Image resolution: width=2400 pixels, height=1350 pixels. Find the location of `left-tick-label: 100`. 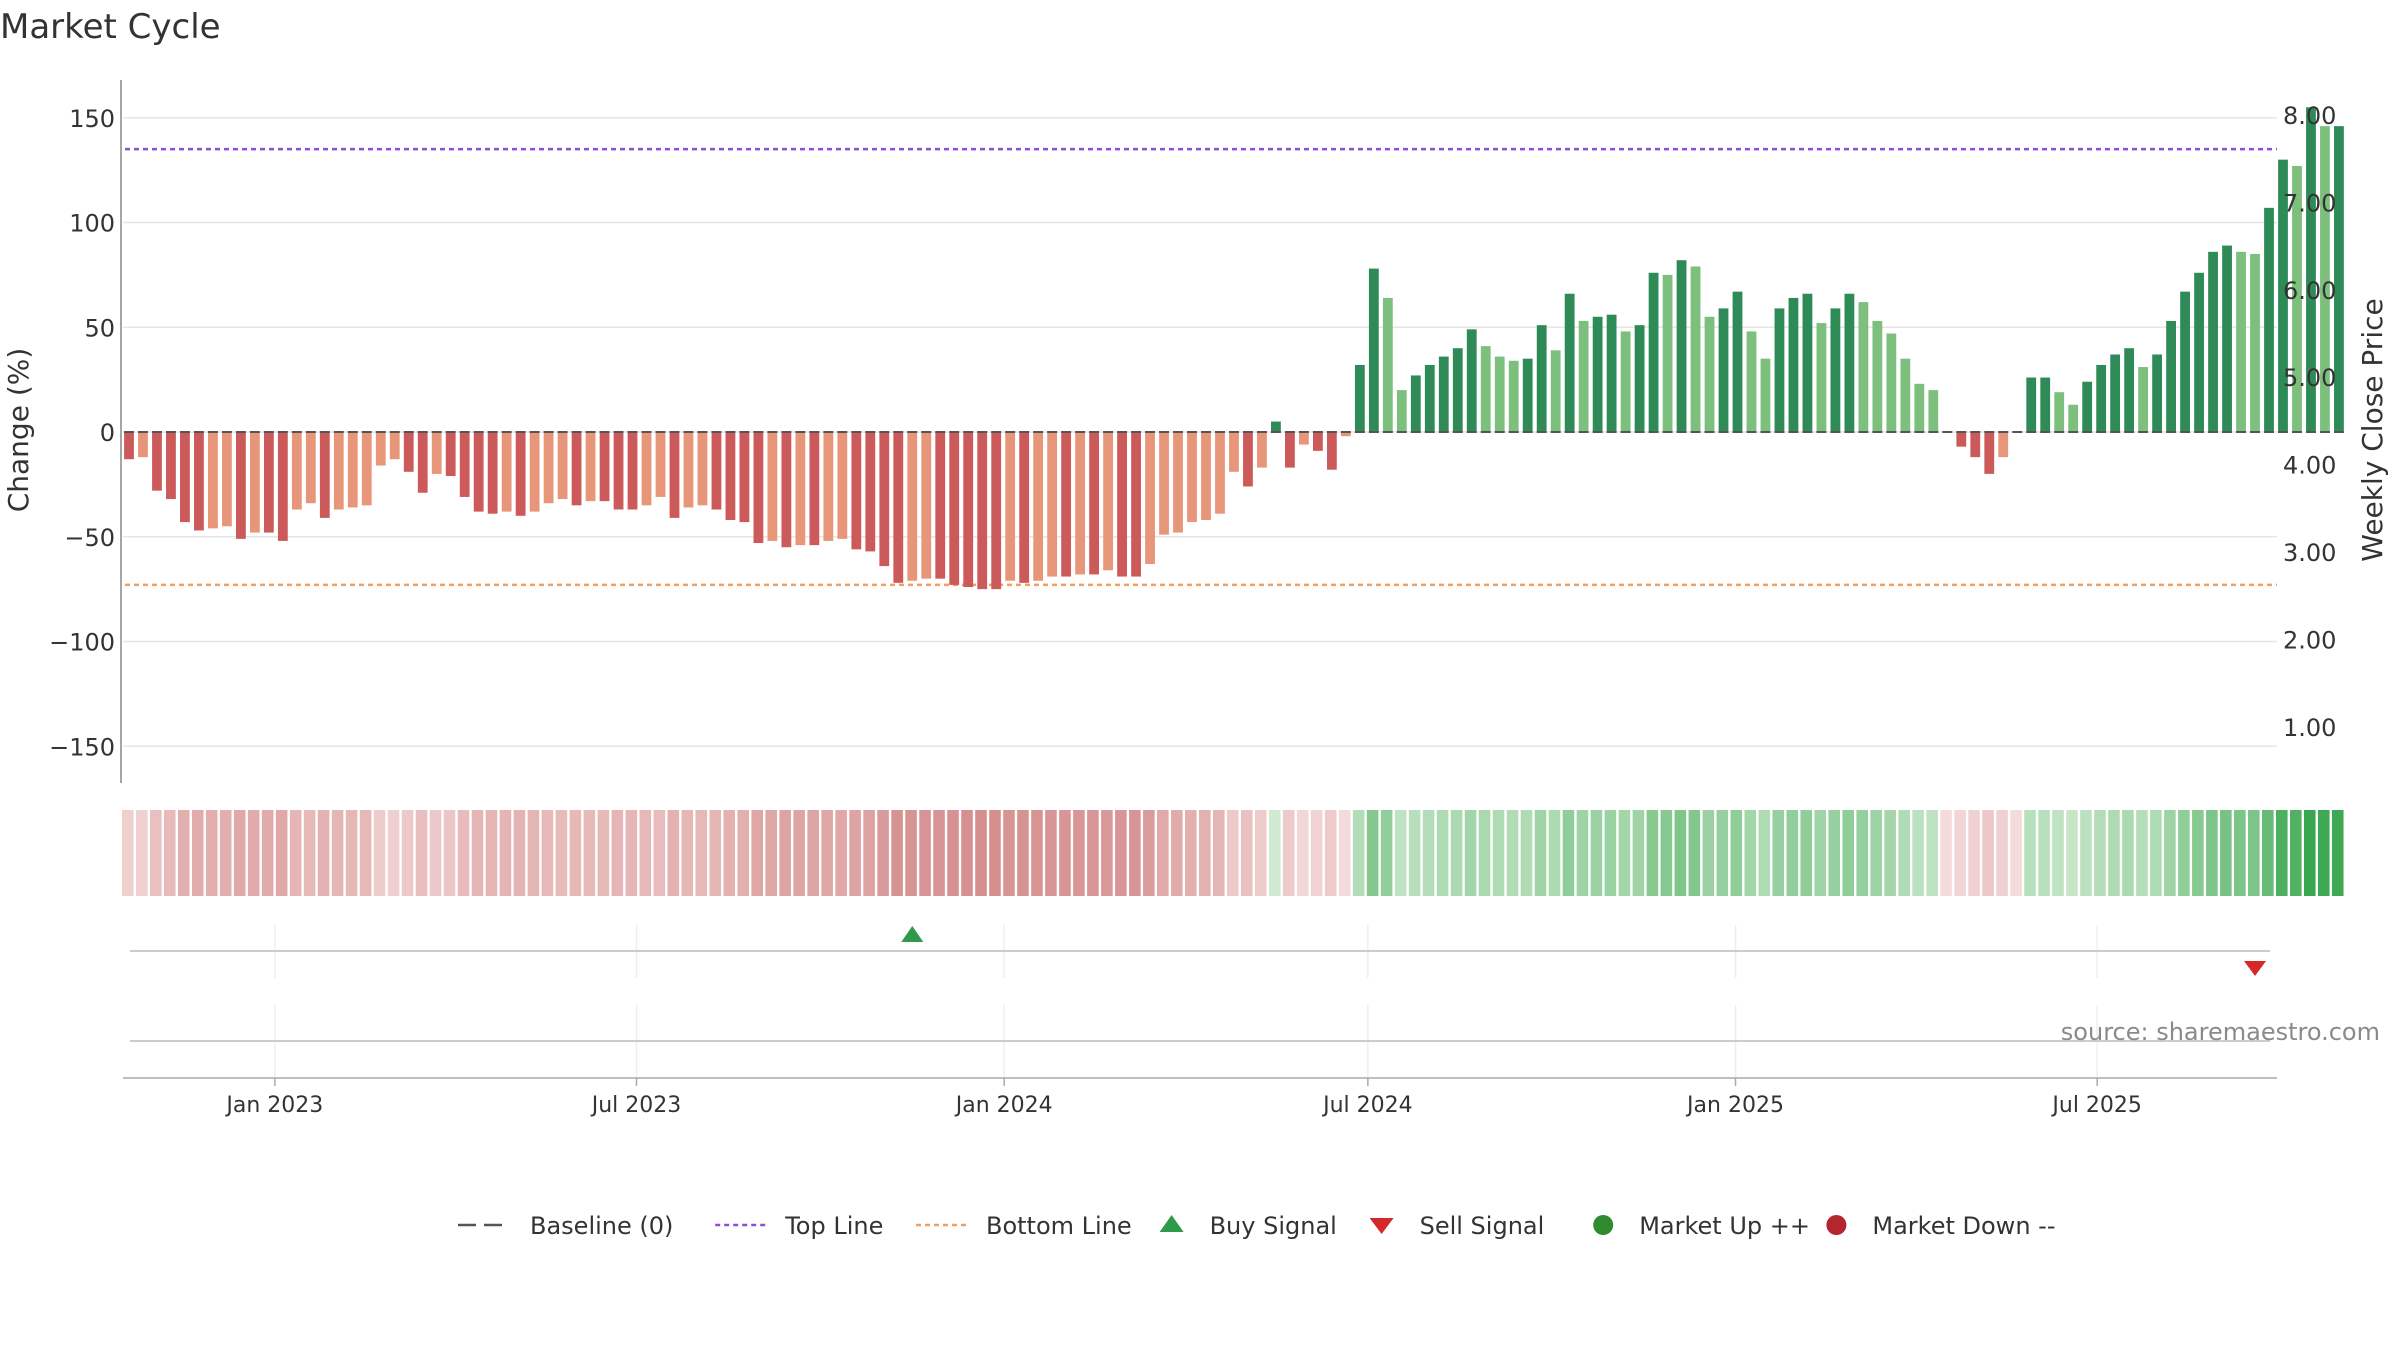

left-tick-label: 100 is located at coordinates (92, 224).